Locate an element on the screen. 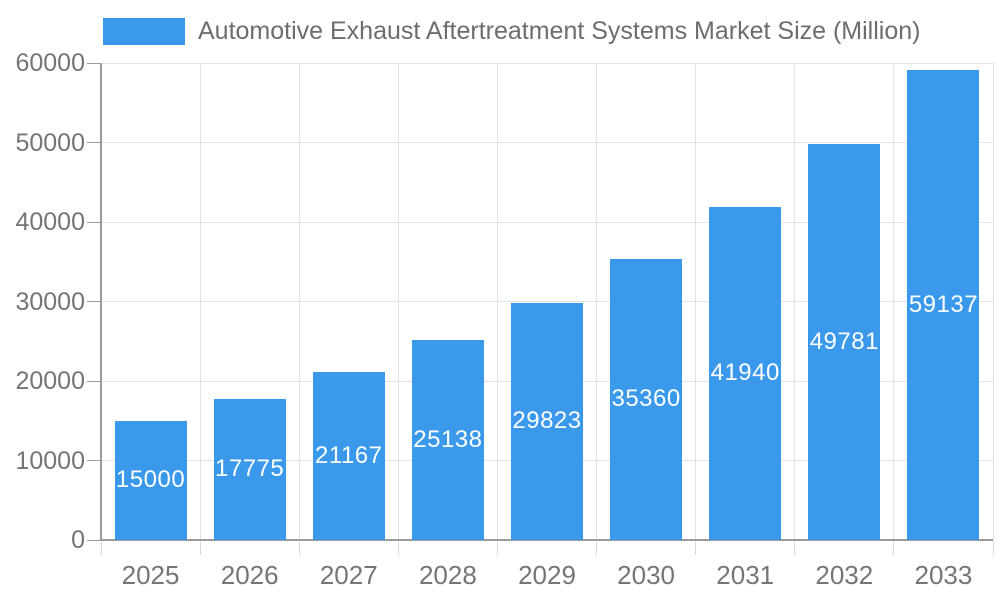 The height and width of the screenshot is (600, 1000). bar-2033: 59137 is located at coordinates (943, 304).